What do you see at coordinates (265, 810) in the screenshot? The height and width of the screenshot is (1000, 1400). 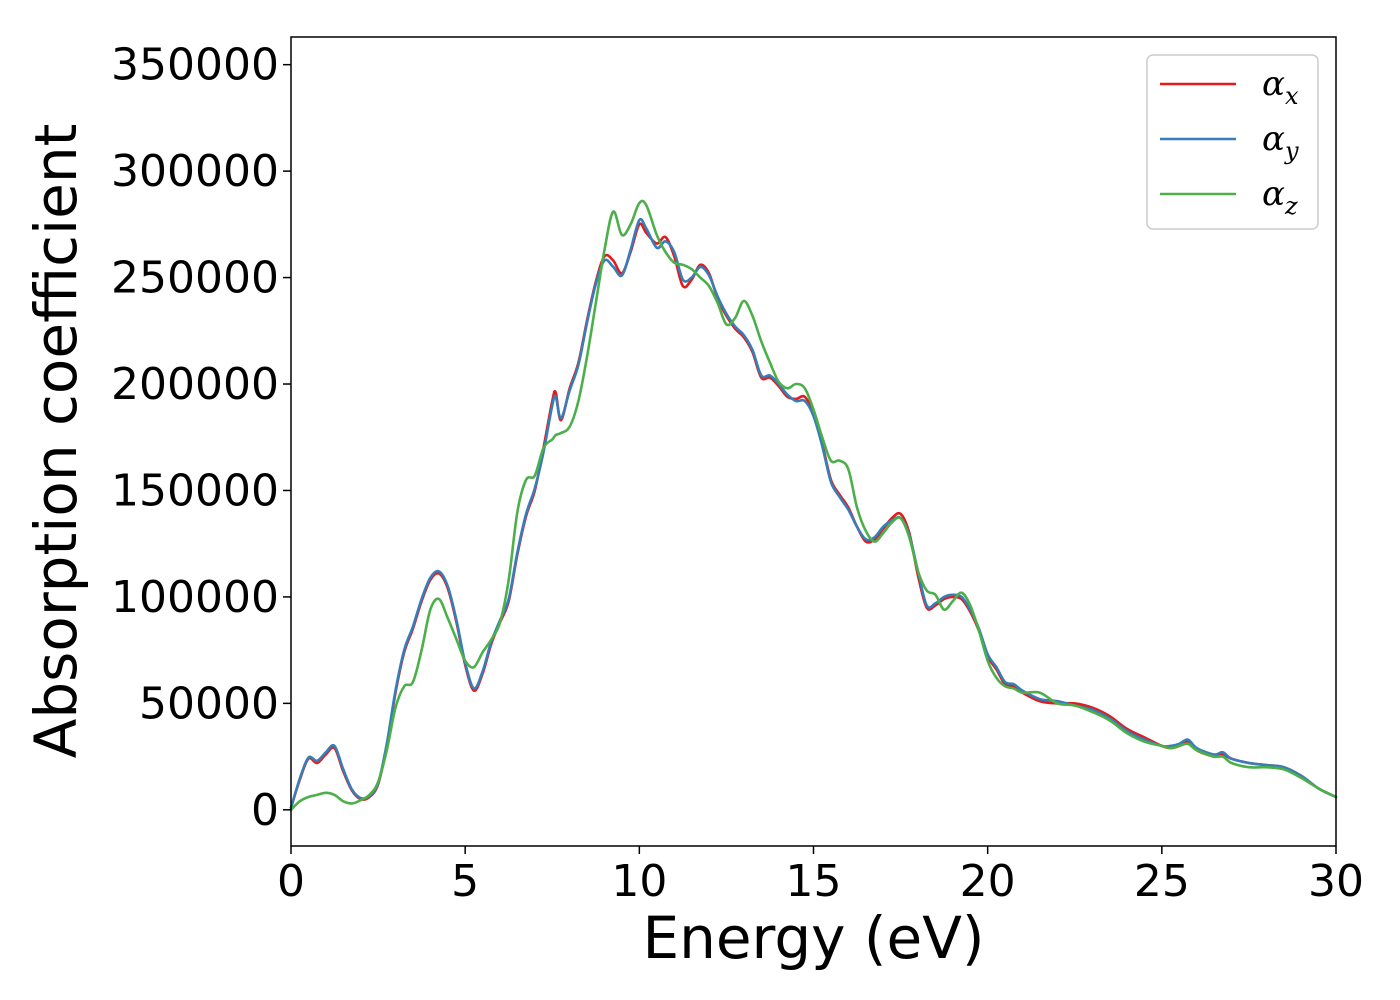 I see `y-tick-label: 0` at bounding box center [265, 810].